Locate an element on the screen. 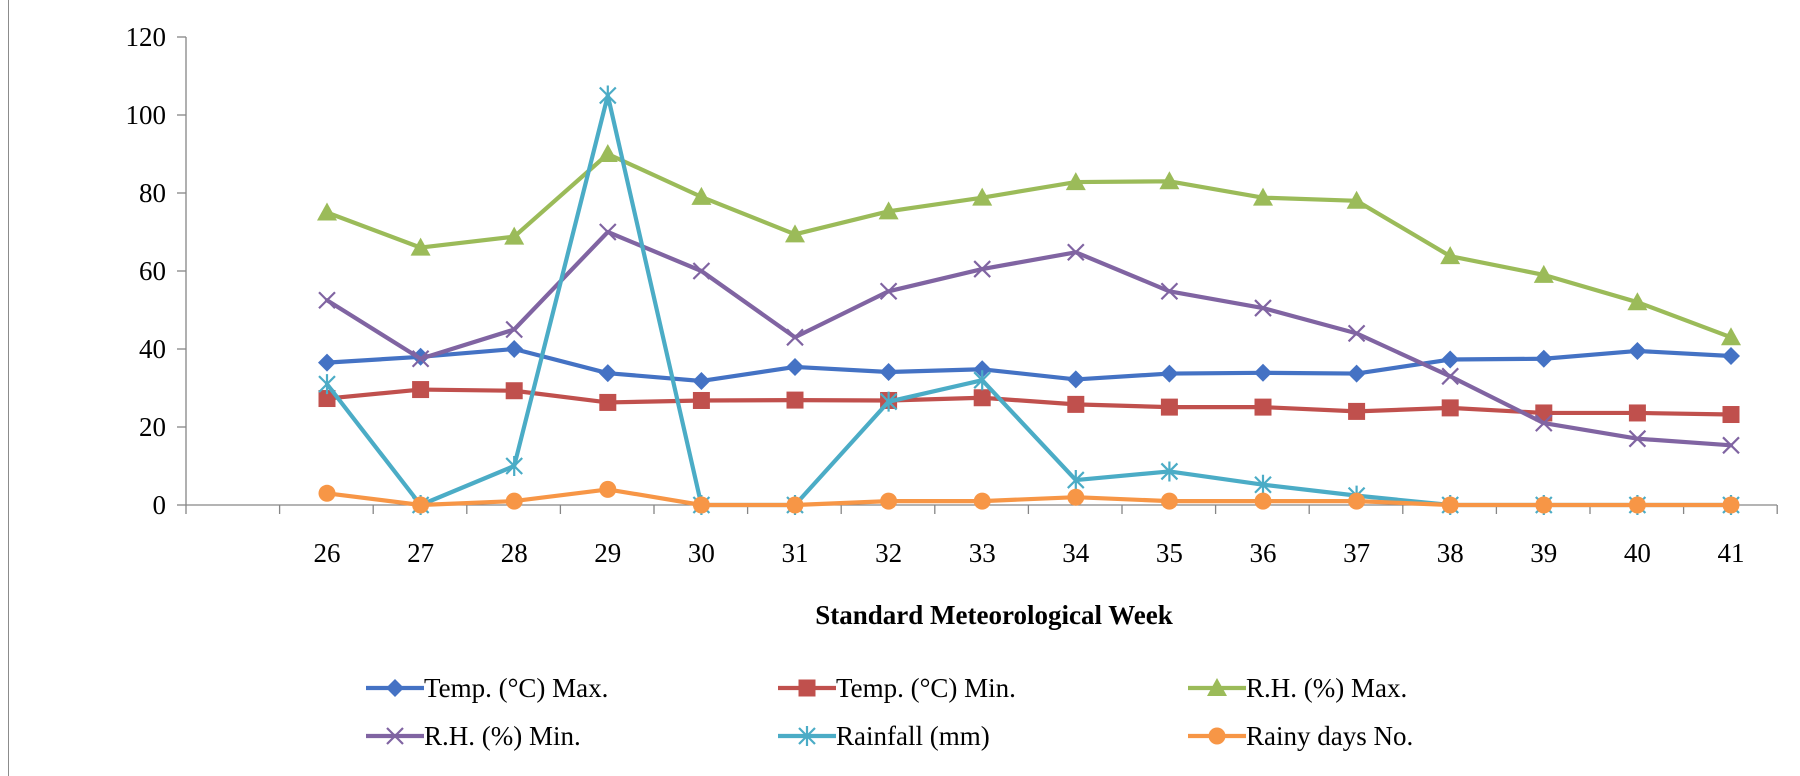  x-tick-label: 35 is located at coordinates (1169, 553).